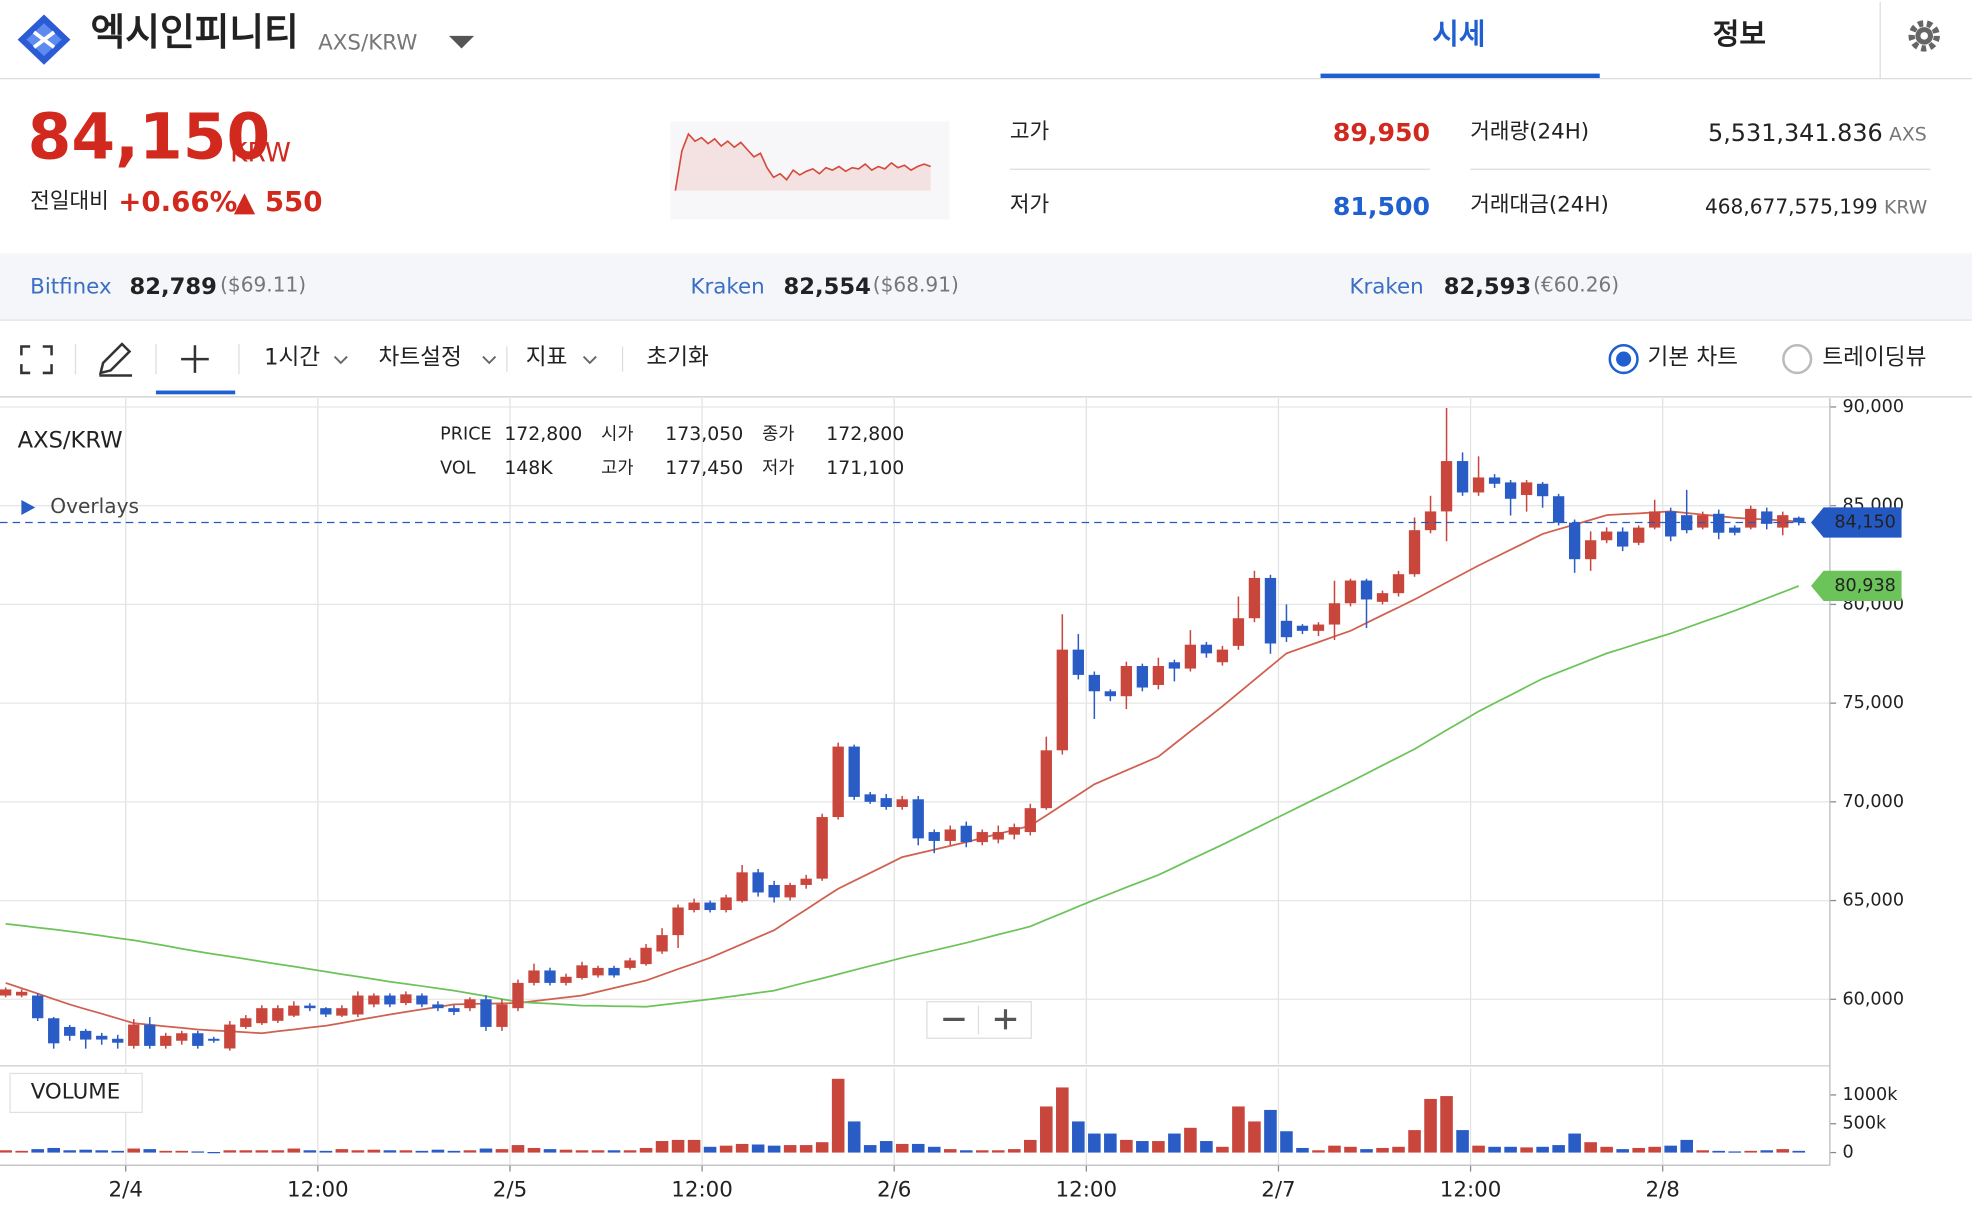  I want to click on draw-icon, so click(115, 359).